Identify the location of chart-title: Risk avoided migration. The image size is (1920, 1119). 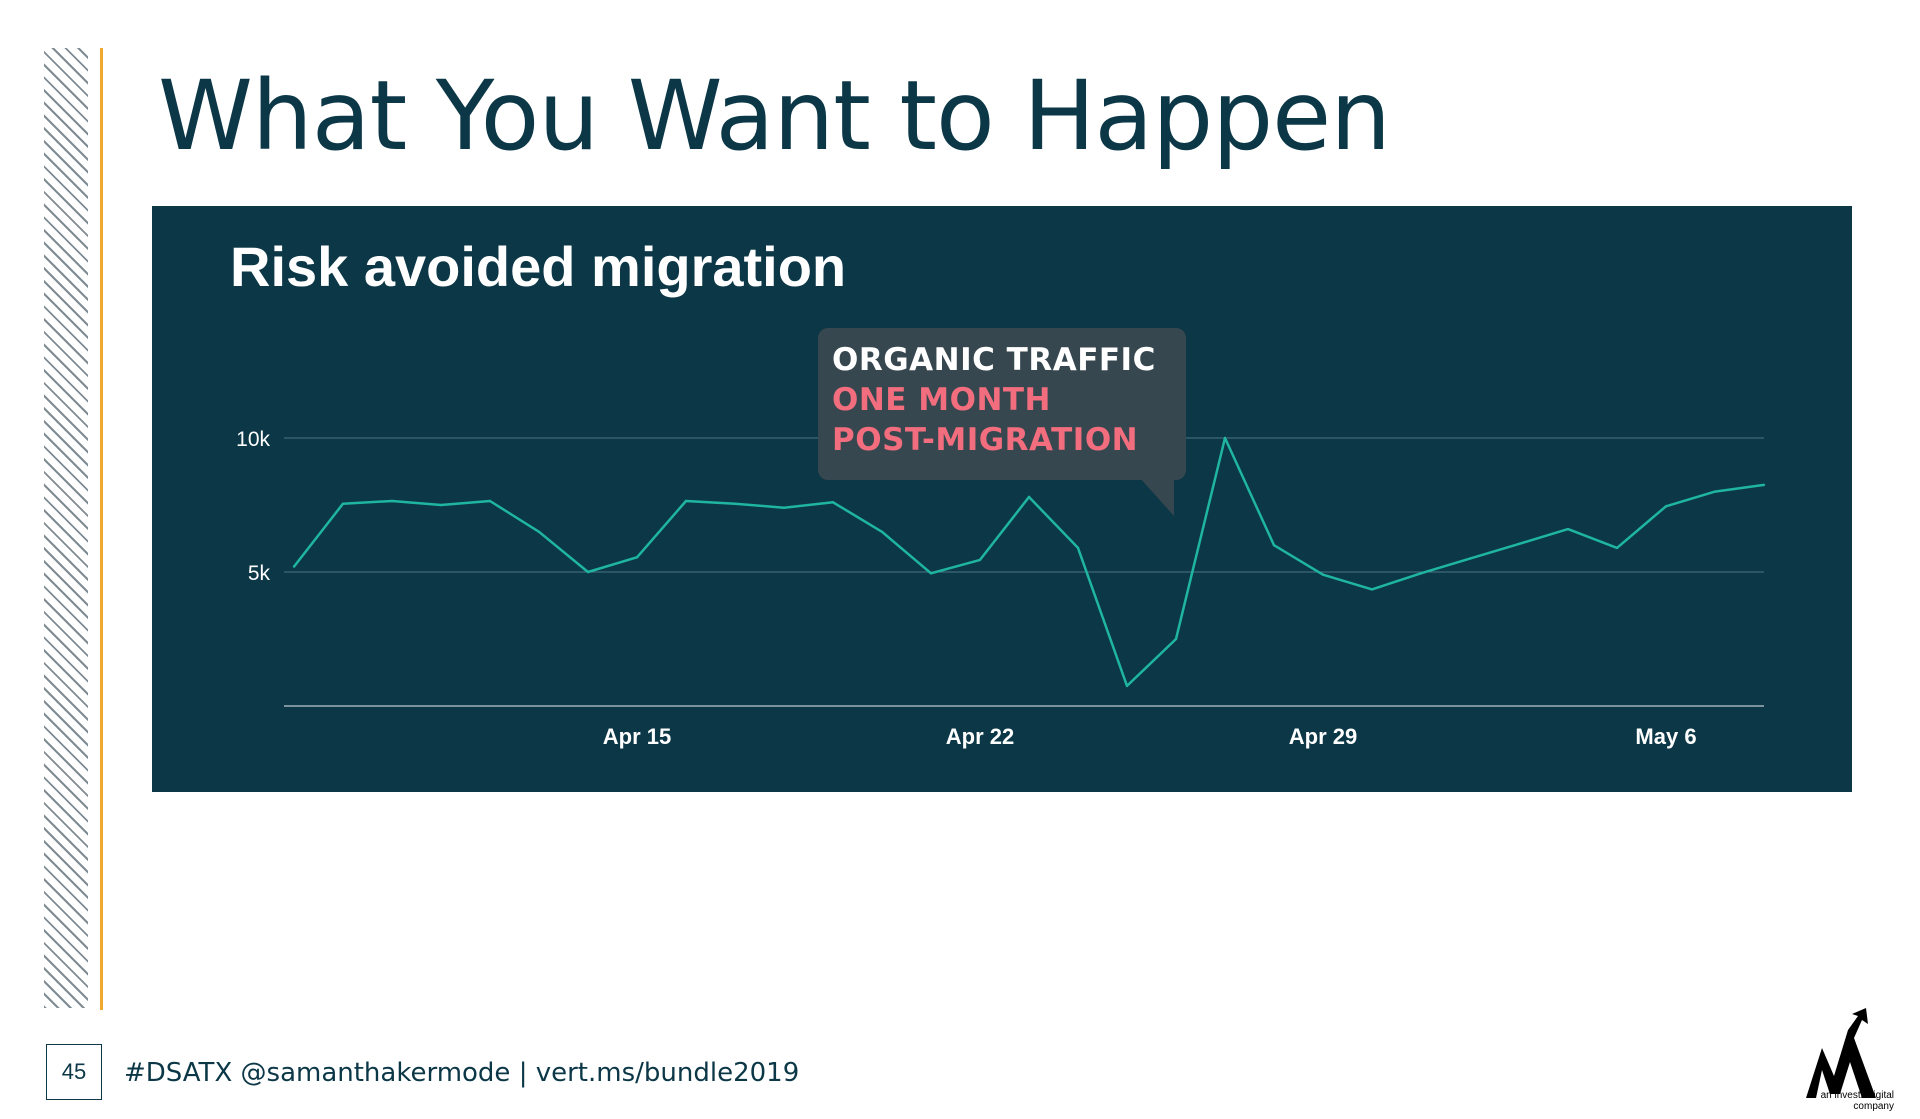
(538, 266).